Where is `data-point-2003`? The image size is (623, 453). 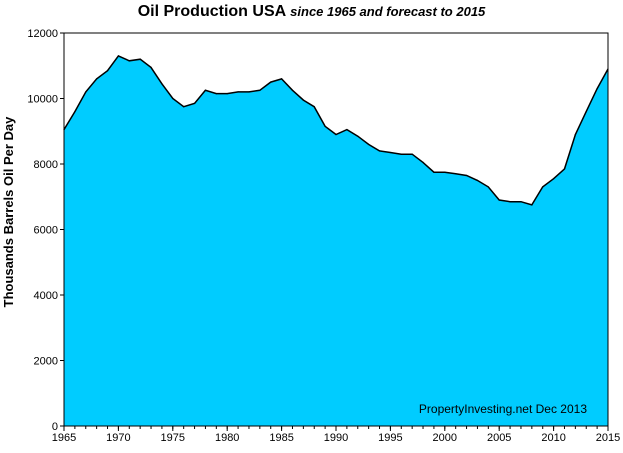 data-point-2003 is located at coordinates (477, 180).